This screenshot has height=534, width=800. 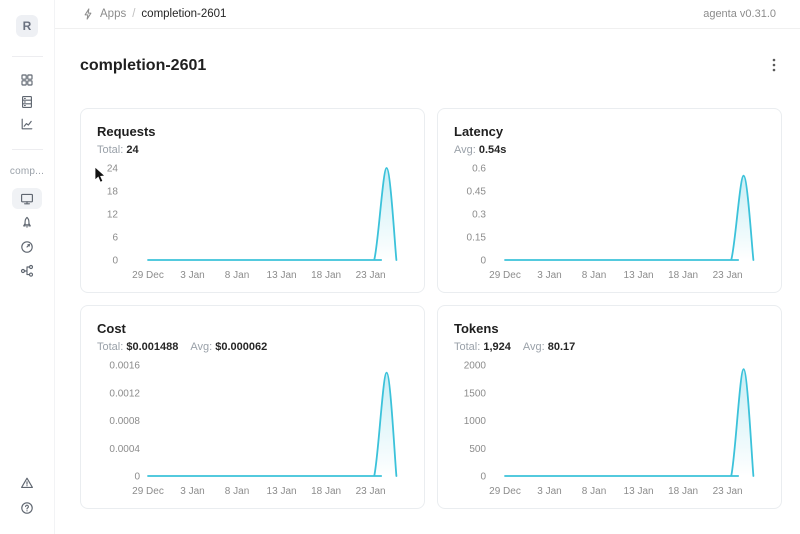 What do you see at coordinates (113, 169) in the screenshot?
I see `svg-text: 24` at bounding box center [113, 169].